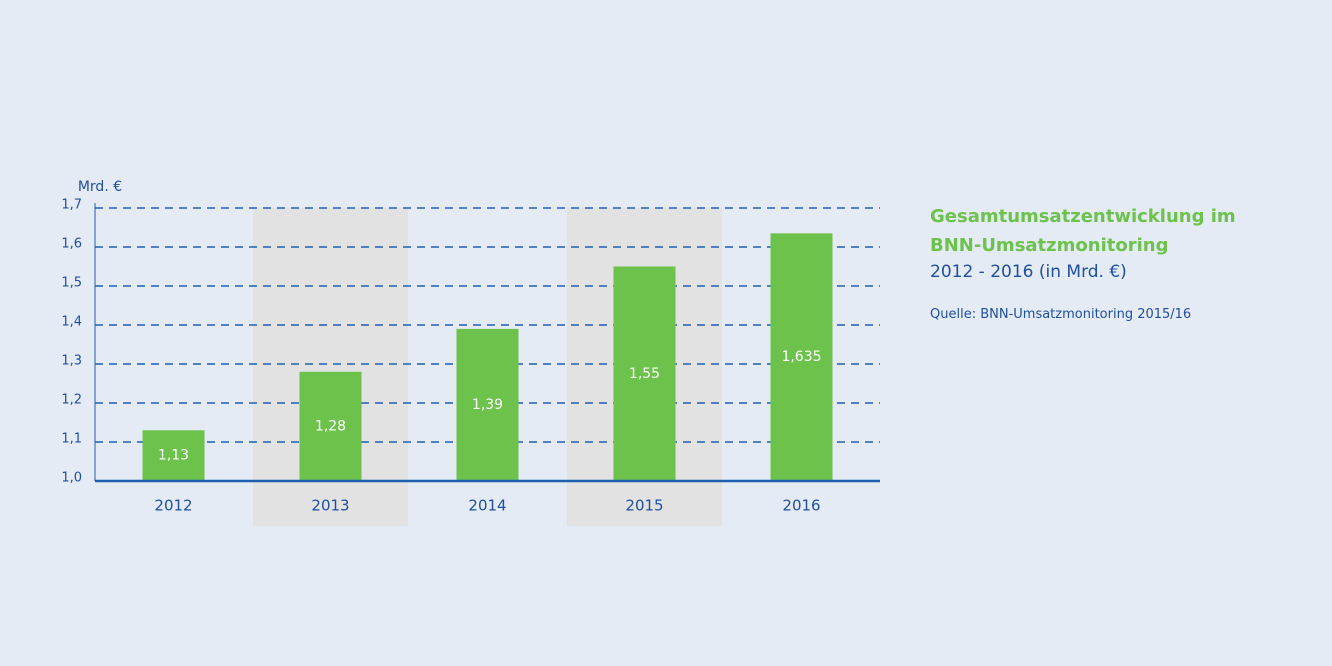 The width and height of the screenshot is (1332, 666). Describe the element at coordinates (71, 244) in the screenshot. I see `y-tick-label: 1,6` at that location.